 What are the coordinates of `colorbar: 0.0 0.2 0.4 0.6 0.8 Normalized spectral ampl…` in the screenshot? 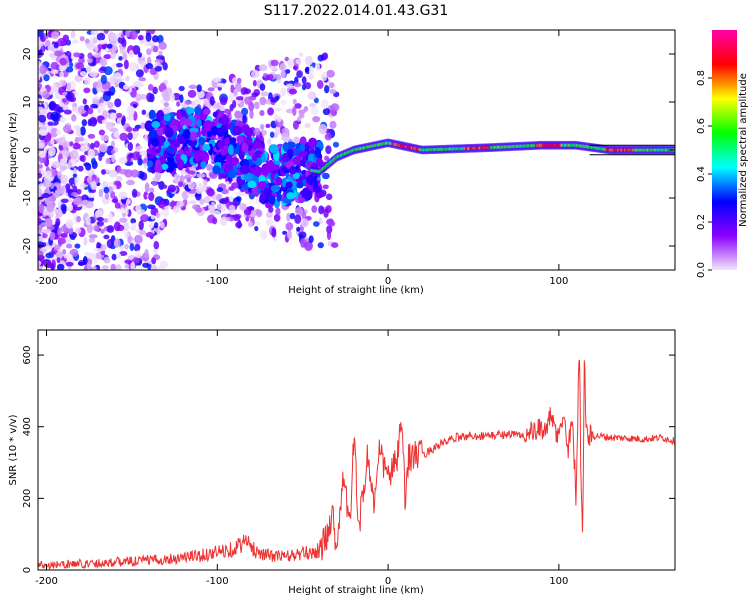 It's located at (722, 154).